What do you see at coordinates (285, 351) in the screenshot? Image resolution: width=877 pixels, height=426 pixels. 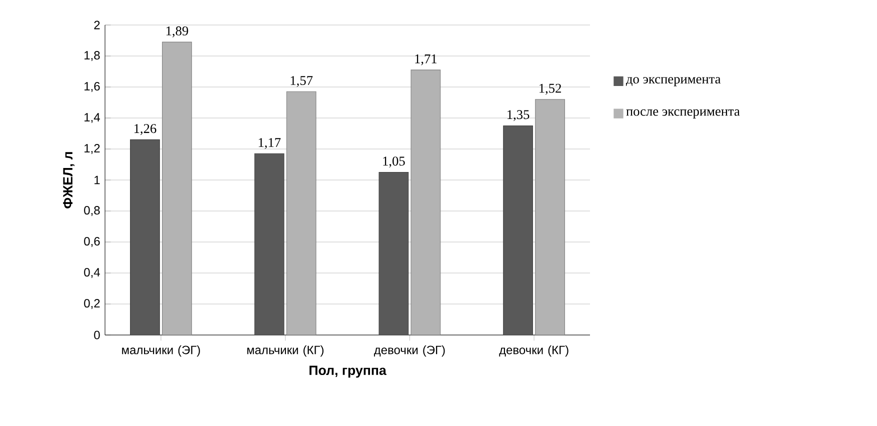 I see `x-tick-label: мальчики (КГ)` at bounding box center [285, 351].